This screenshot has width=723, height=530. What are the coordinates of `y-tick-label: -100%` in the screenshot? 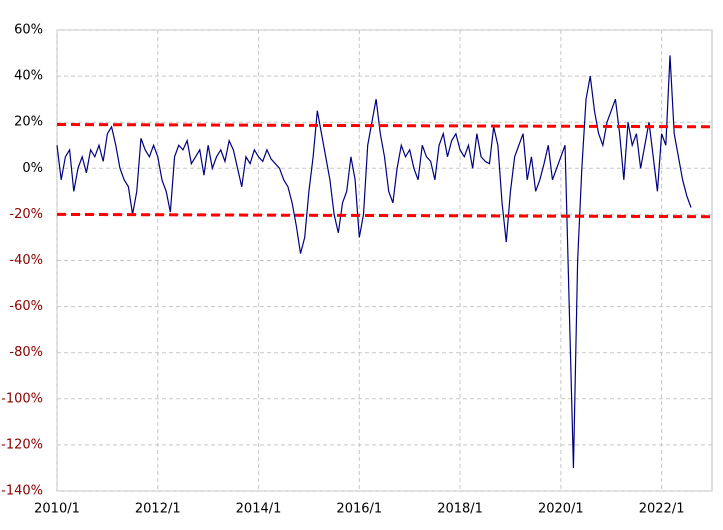 It's located at (22, 398).